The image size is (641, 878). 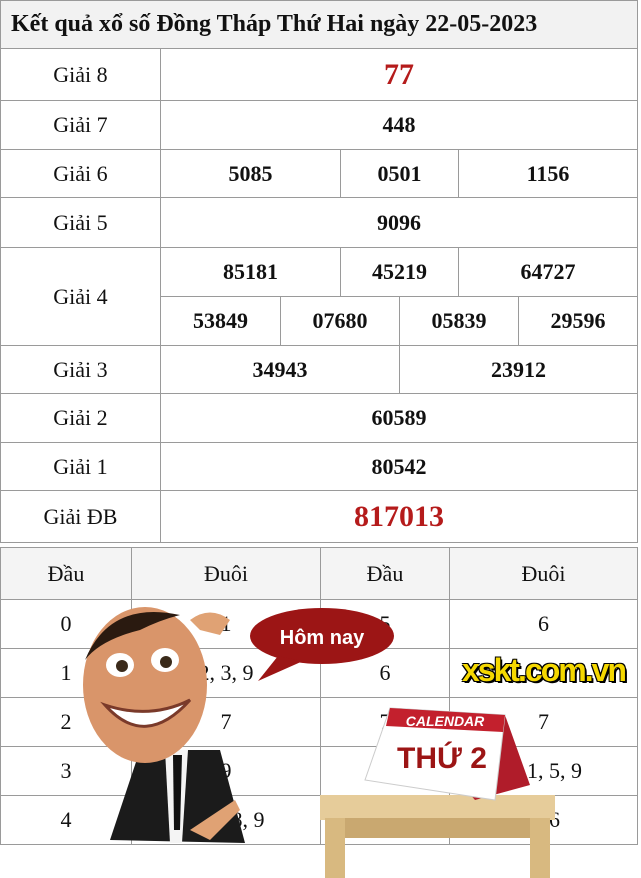 What do you see at coordinates (340, 321) in the screenshot?
I see `prize-4-value: 07680` at bounding box center [340, 321].